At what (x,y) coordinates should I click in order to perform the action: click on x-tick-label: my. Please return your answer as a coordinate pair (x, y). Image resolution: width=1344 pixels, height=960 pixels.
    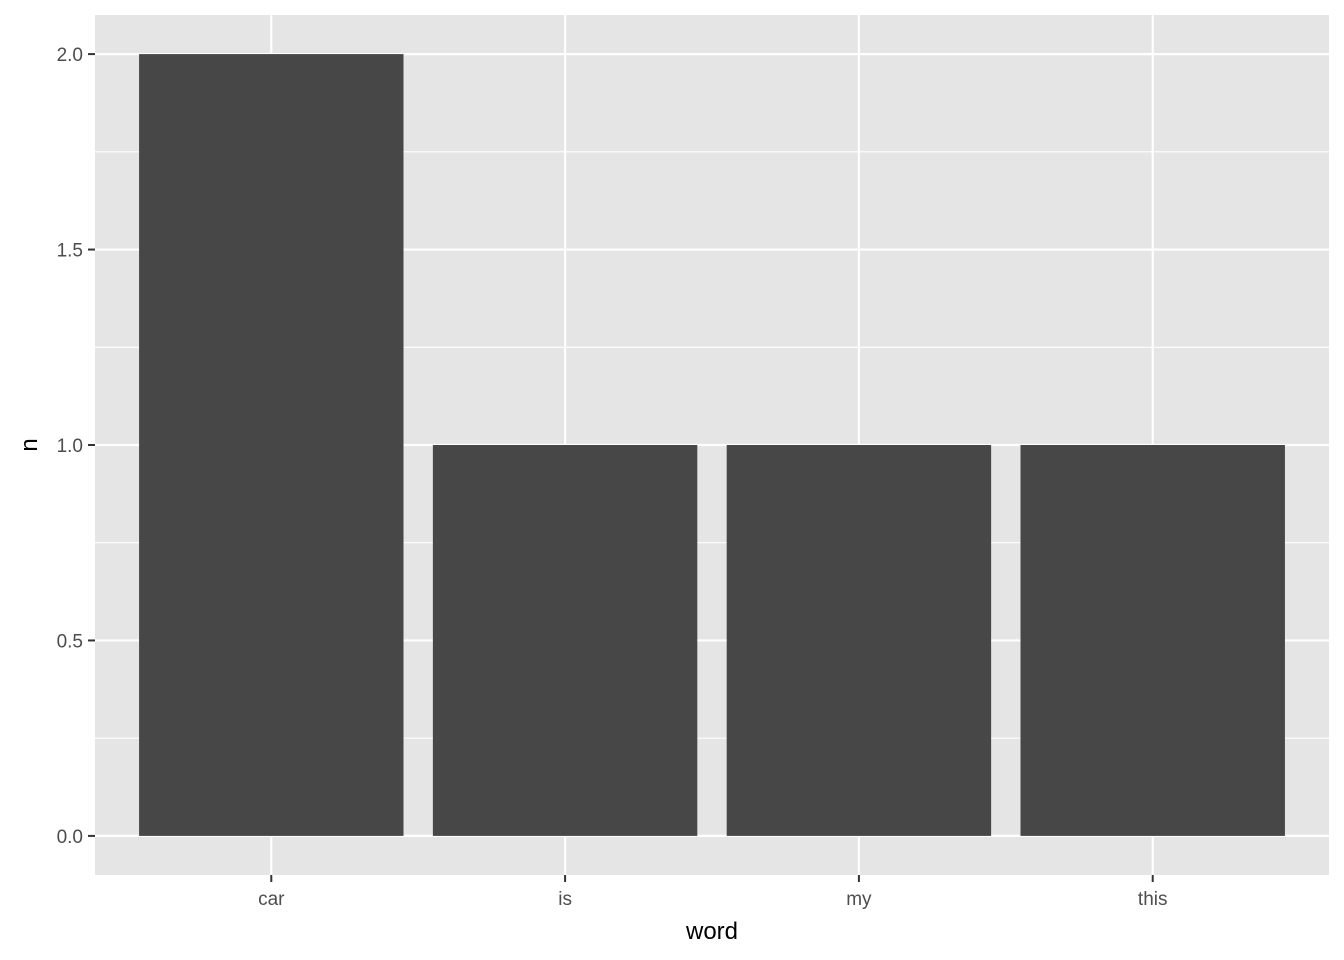
    Looking at the image, I should click on (859, 899).